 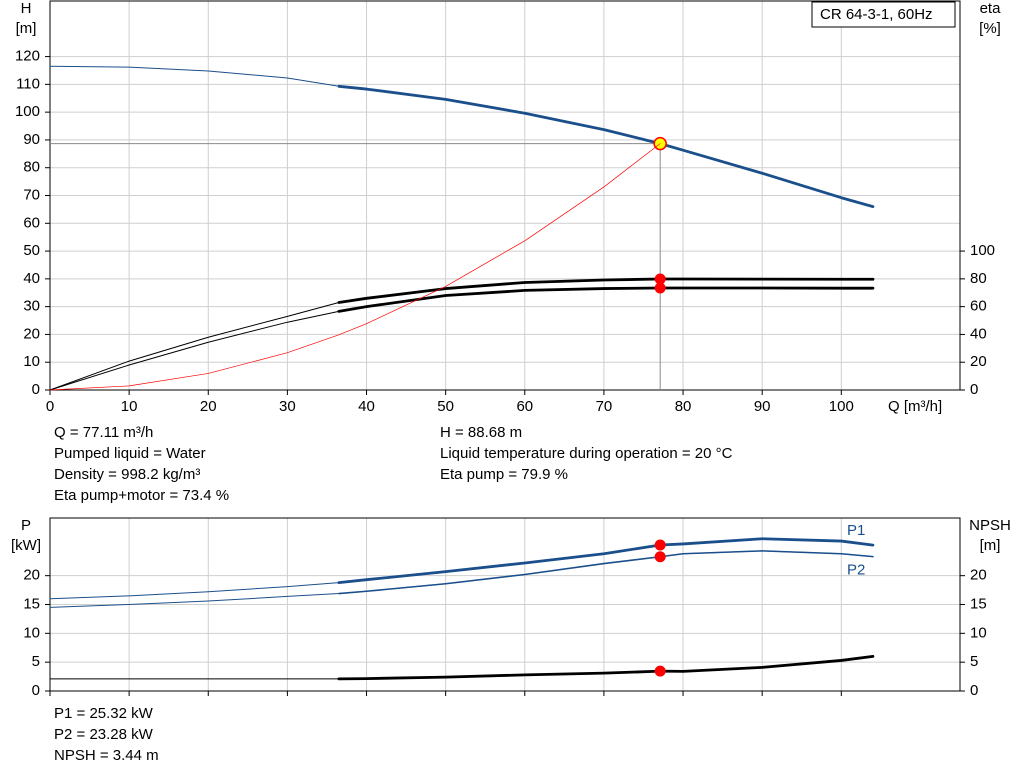 What do you see at coordinates (990, 28) in the screenshot?
I see `y2-axis-unit: [%]` at bounding box center [990, 28].